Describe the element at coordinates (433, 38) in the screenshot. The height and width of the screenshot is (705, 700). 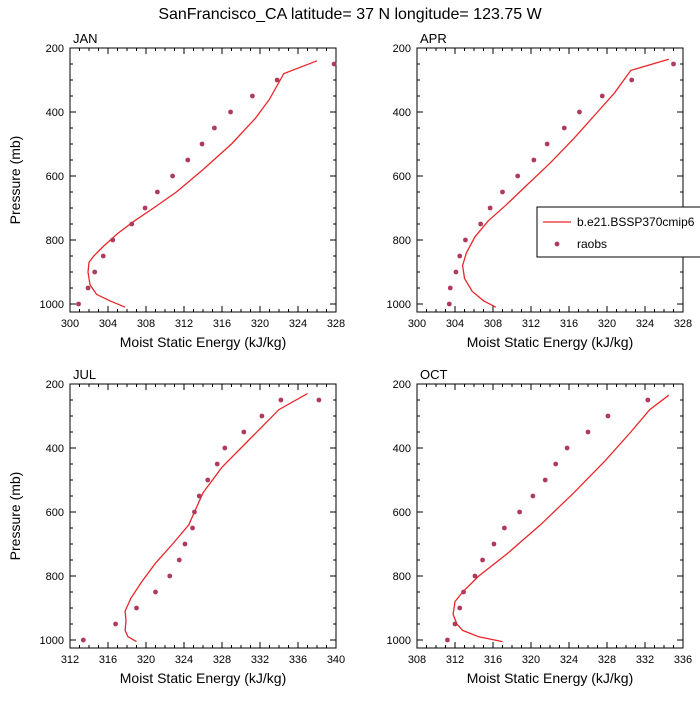
I see `panel-label: APR` at that location.